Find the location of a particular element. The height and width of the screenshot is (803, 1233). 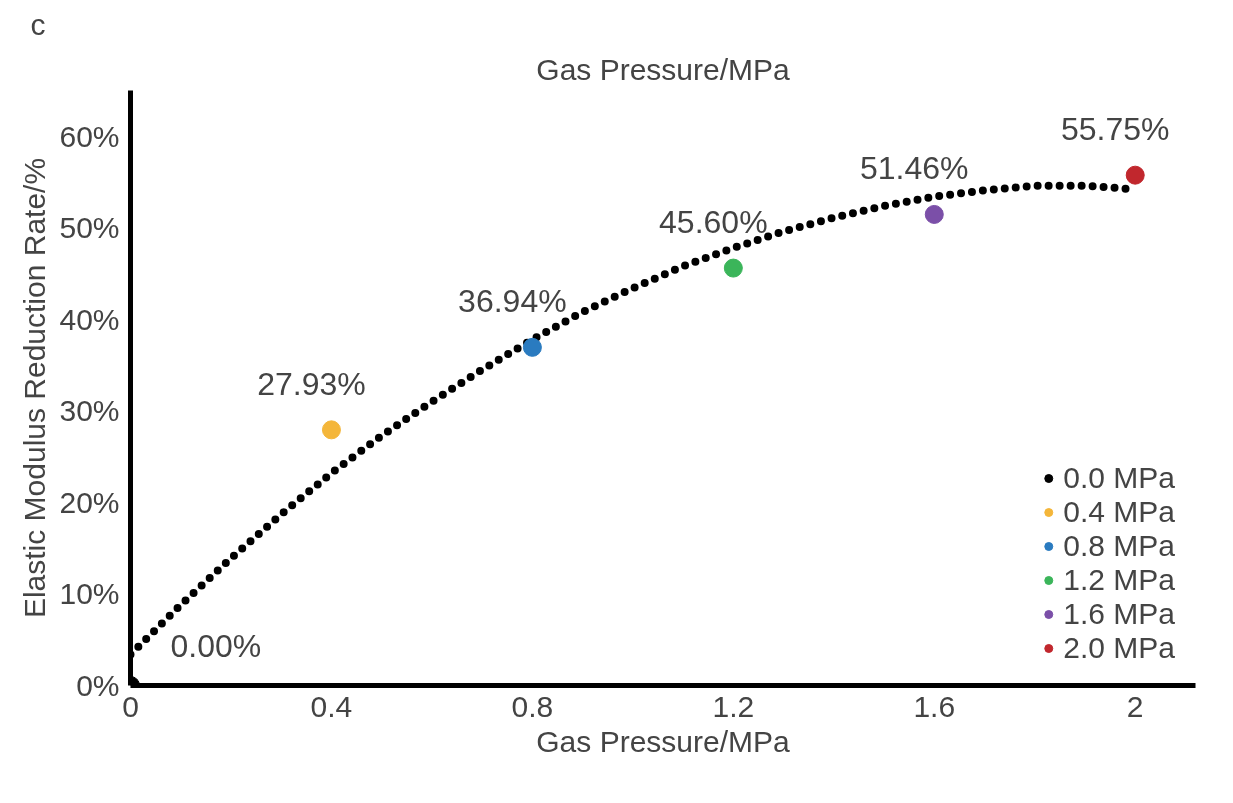

legend-label: 0.4 MPa is located at coordinates (1119, 512).